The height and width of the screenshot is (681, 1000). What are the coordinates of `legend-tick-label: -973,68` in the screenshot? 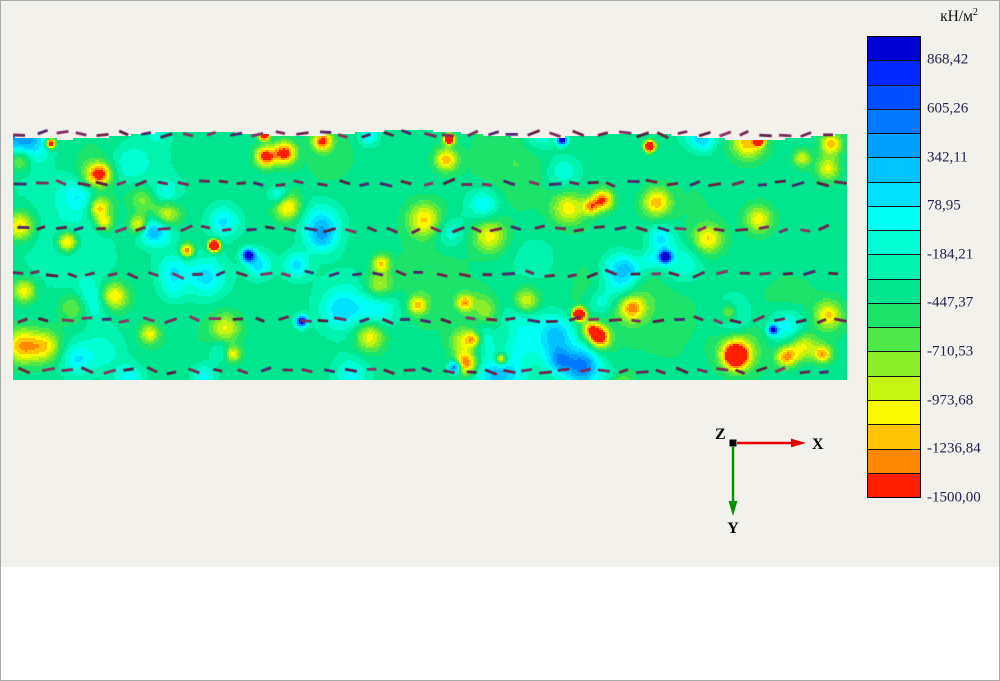 It's located at (950, 400).